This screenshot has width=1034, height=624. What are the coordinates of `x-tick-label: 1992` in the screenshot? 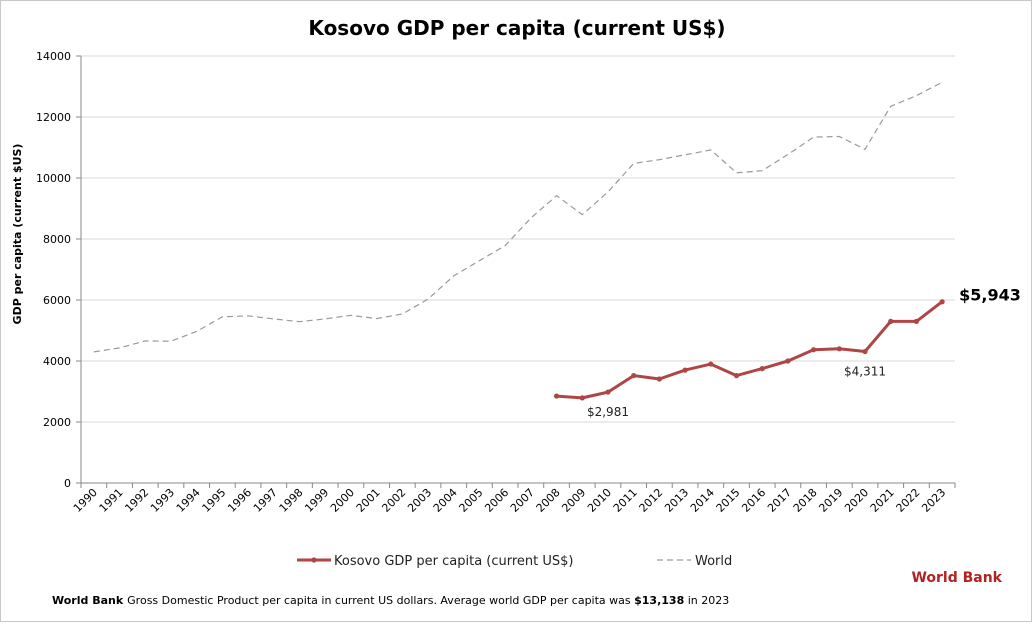 It's located at (136, 500).